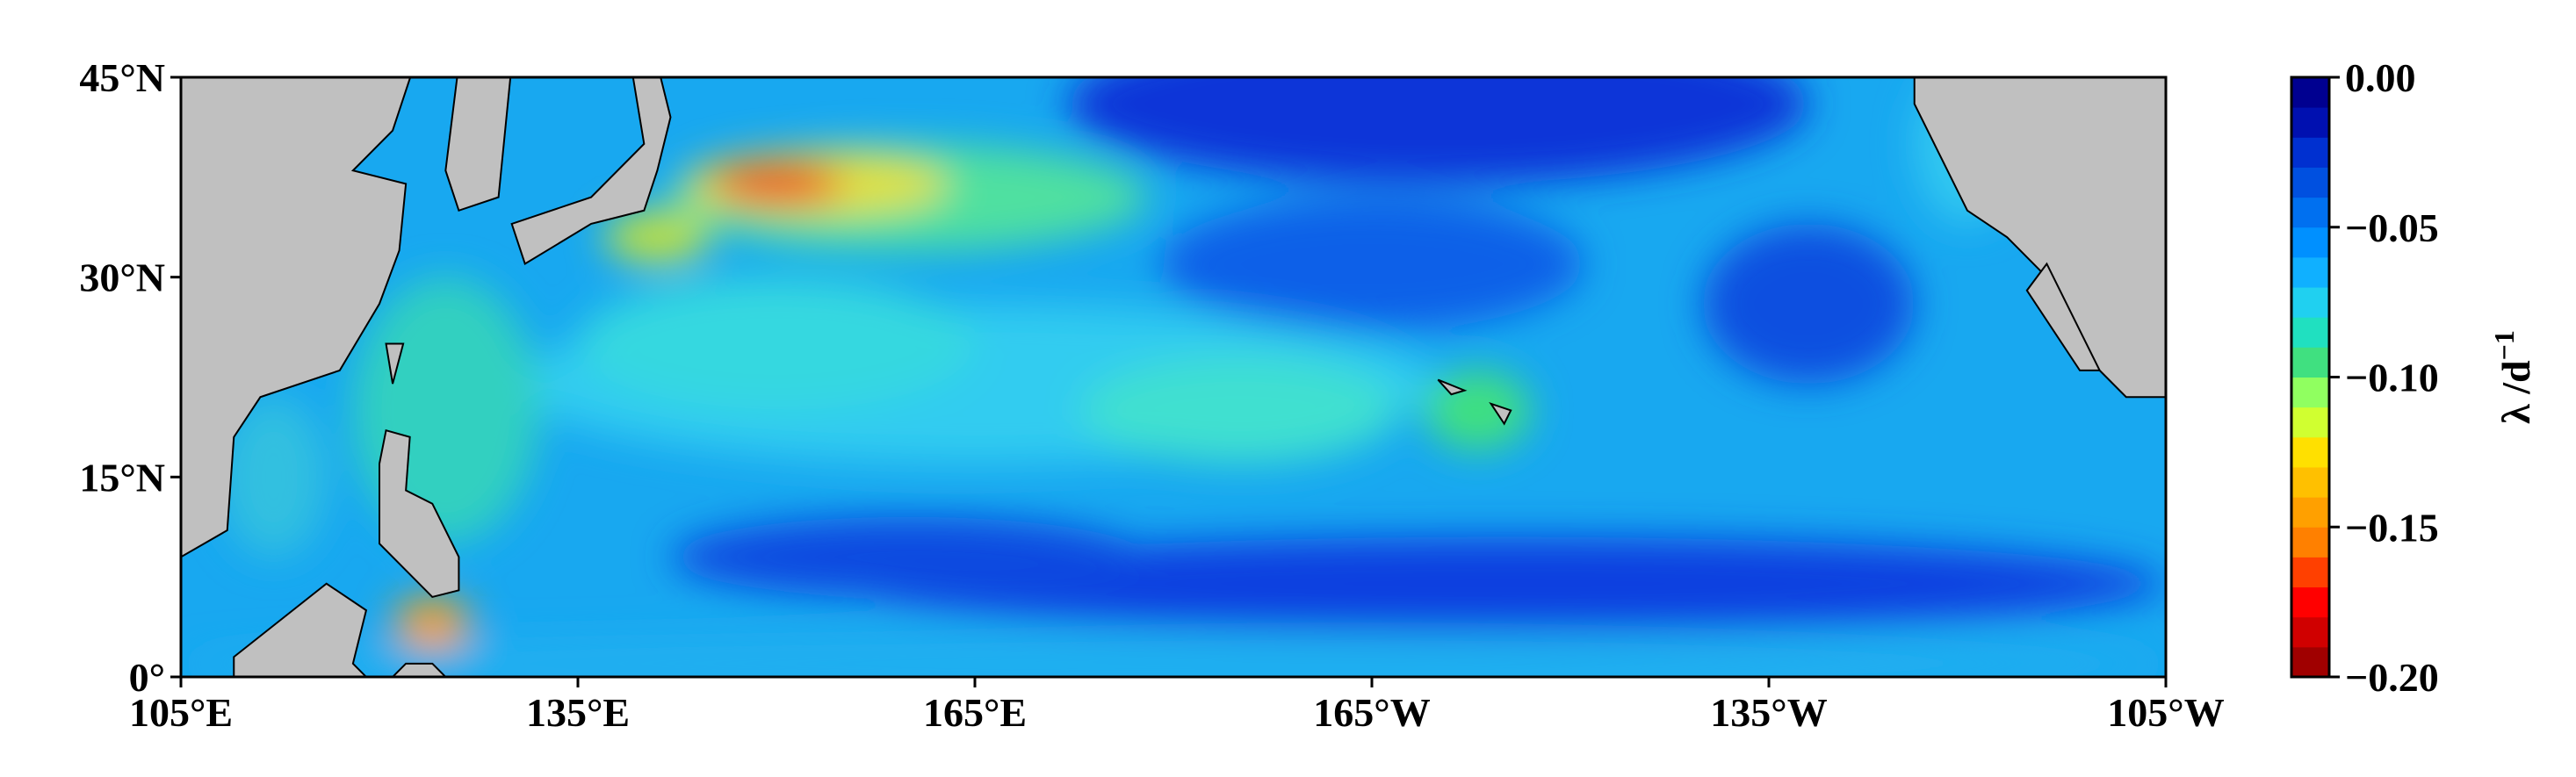 The width and height of the screenshot is (2576, 777). I want to click on colorbar-label-text: λ /d, so click(2515, 392).